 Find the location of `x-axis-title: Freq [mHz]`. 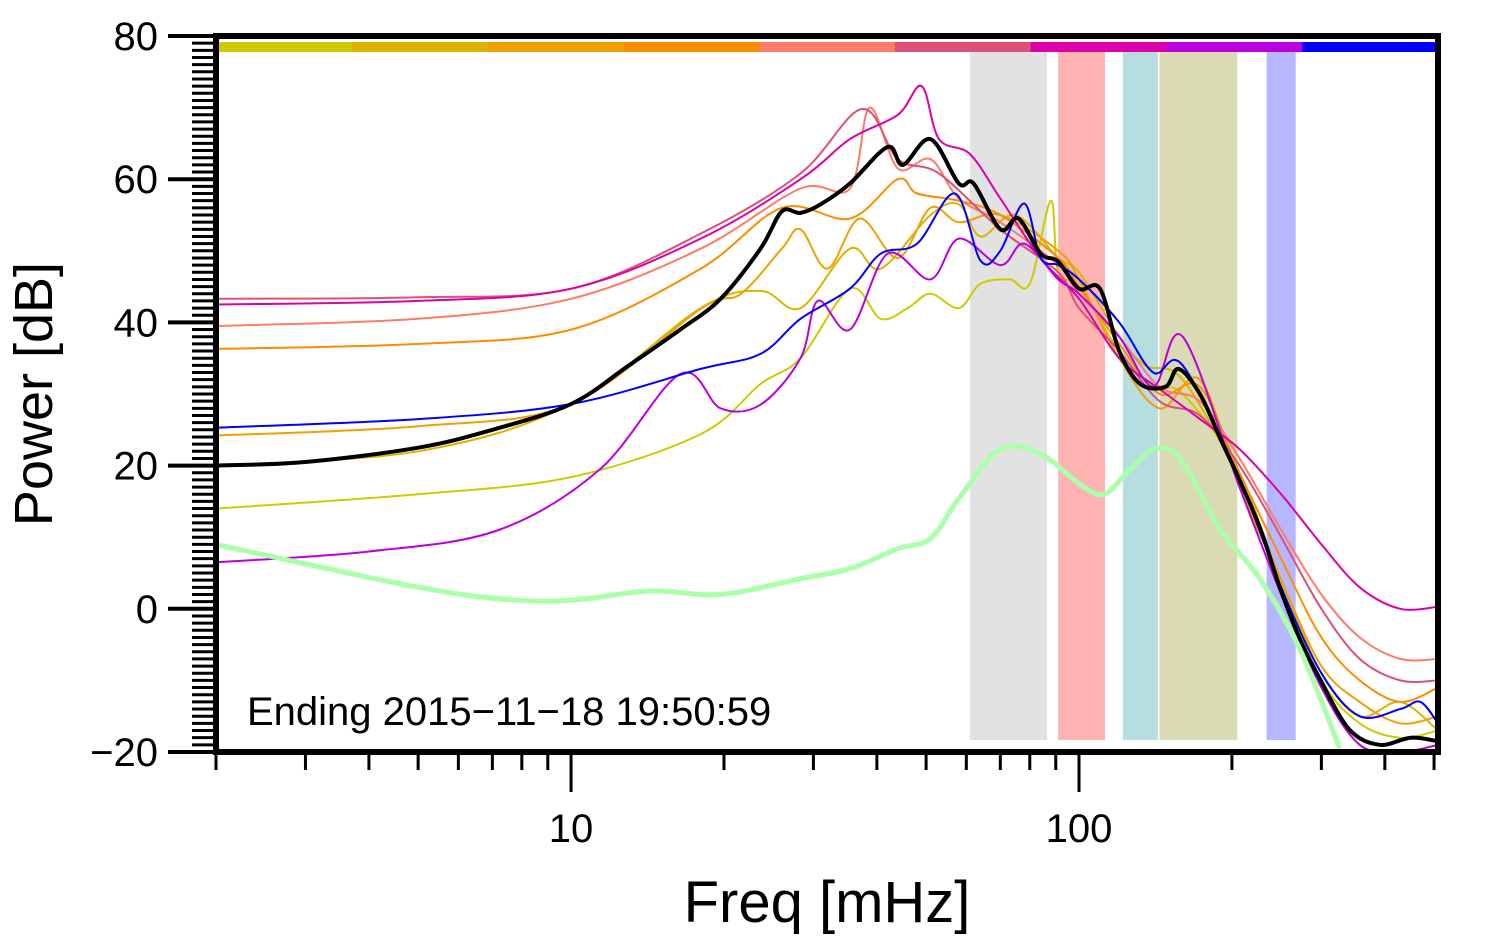

x-axis-title: Freq [mHz] is located at coordinates (827, 902).